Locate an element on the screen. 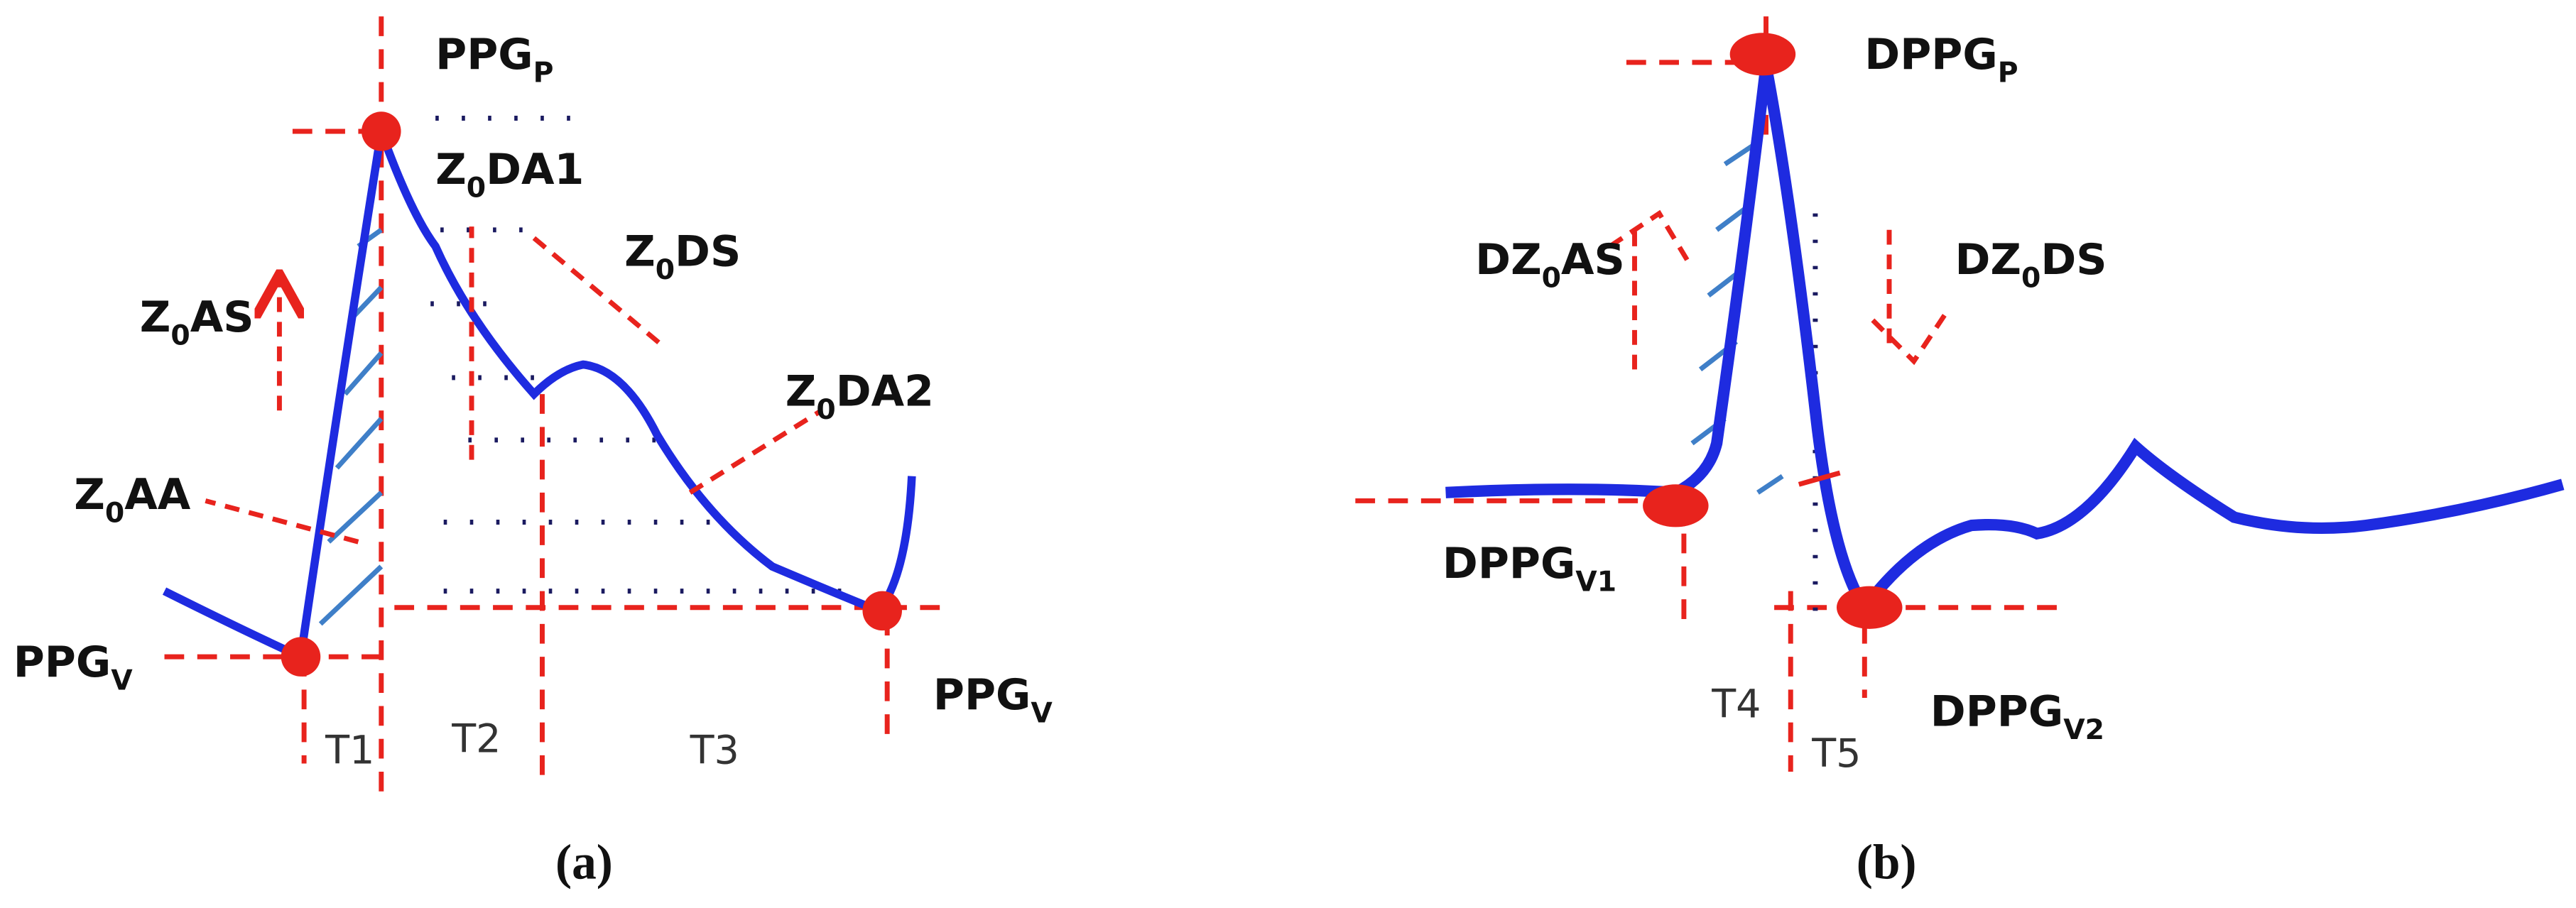 Image resolution: width=2576 pixels, height=908 pixels. label: DPPGV2 is located at coordinates (2017, 716).